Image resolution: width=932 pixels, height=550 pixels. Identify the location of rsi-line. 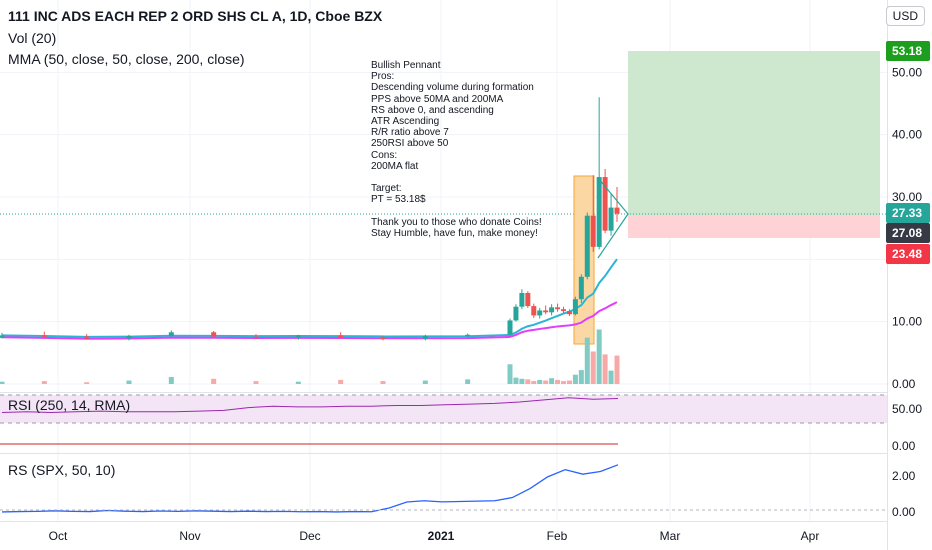
(310, 405).